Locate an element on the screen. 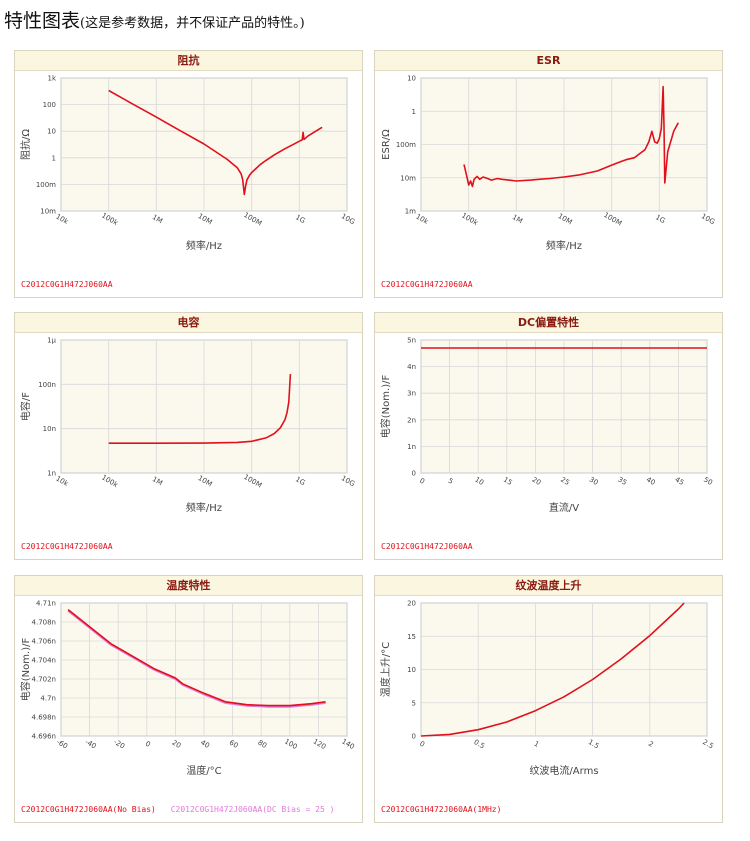 The height and width of the screenshot is (841, 750). y-tick-label: 5n is located at coordinates (411, 341).